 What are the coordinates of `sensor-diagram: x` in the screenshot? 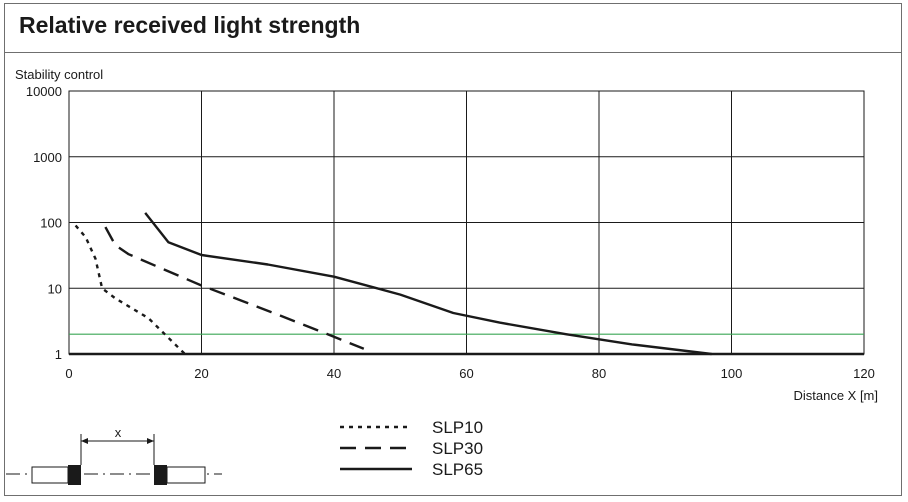 It's located at (114, 455).